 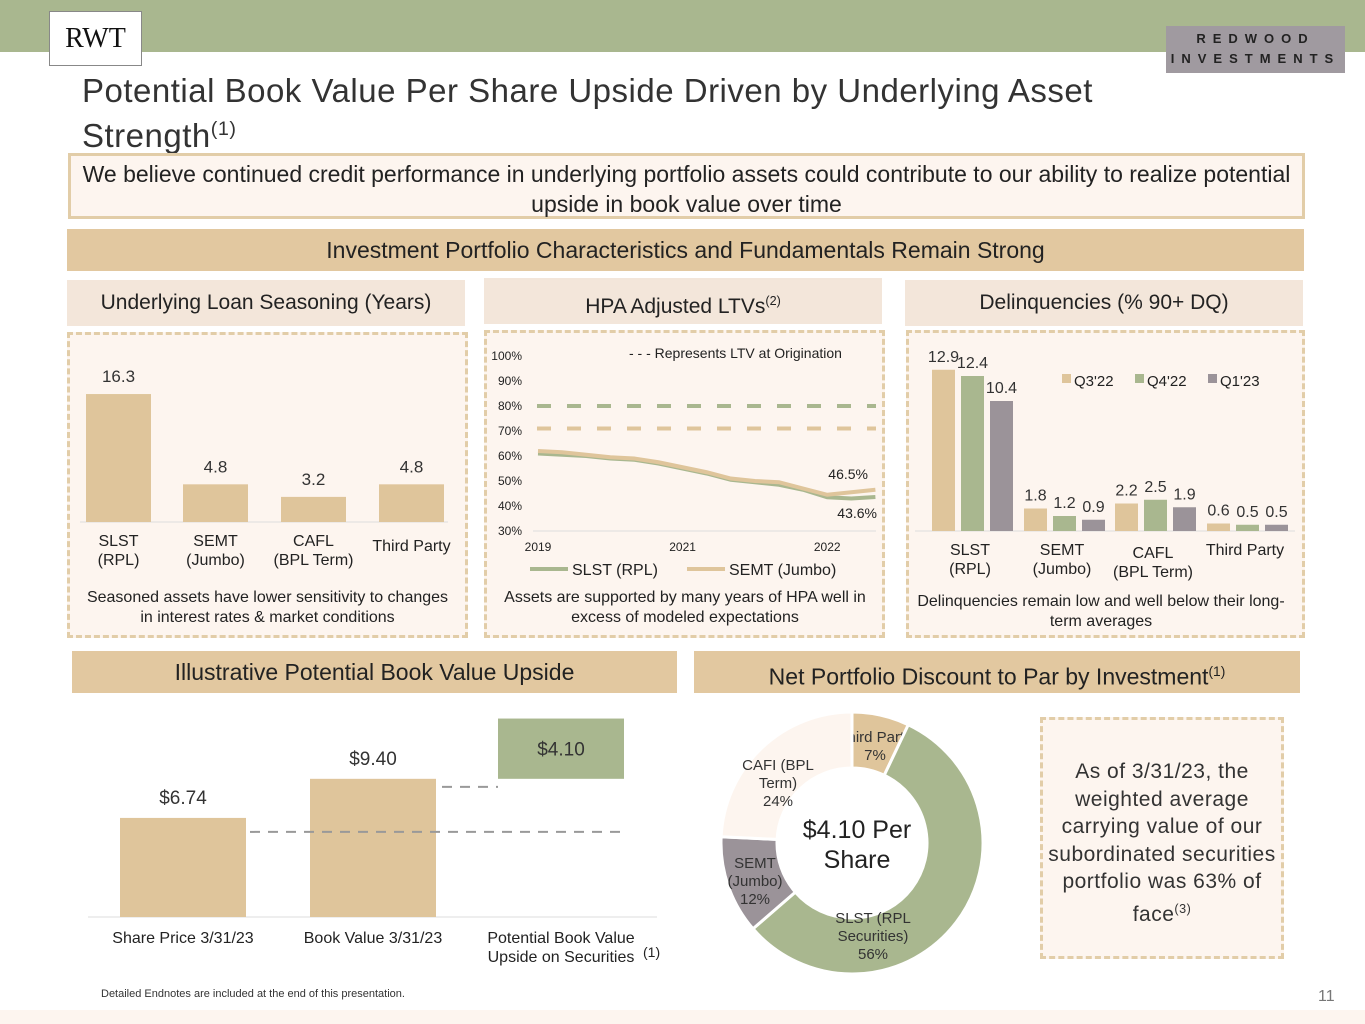 I want to click on bv-bar-label: $4.10, so click(x=561, y=750).